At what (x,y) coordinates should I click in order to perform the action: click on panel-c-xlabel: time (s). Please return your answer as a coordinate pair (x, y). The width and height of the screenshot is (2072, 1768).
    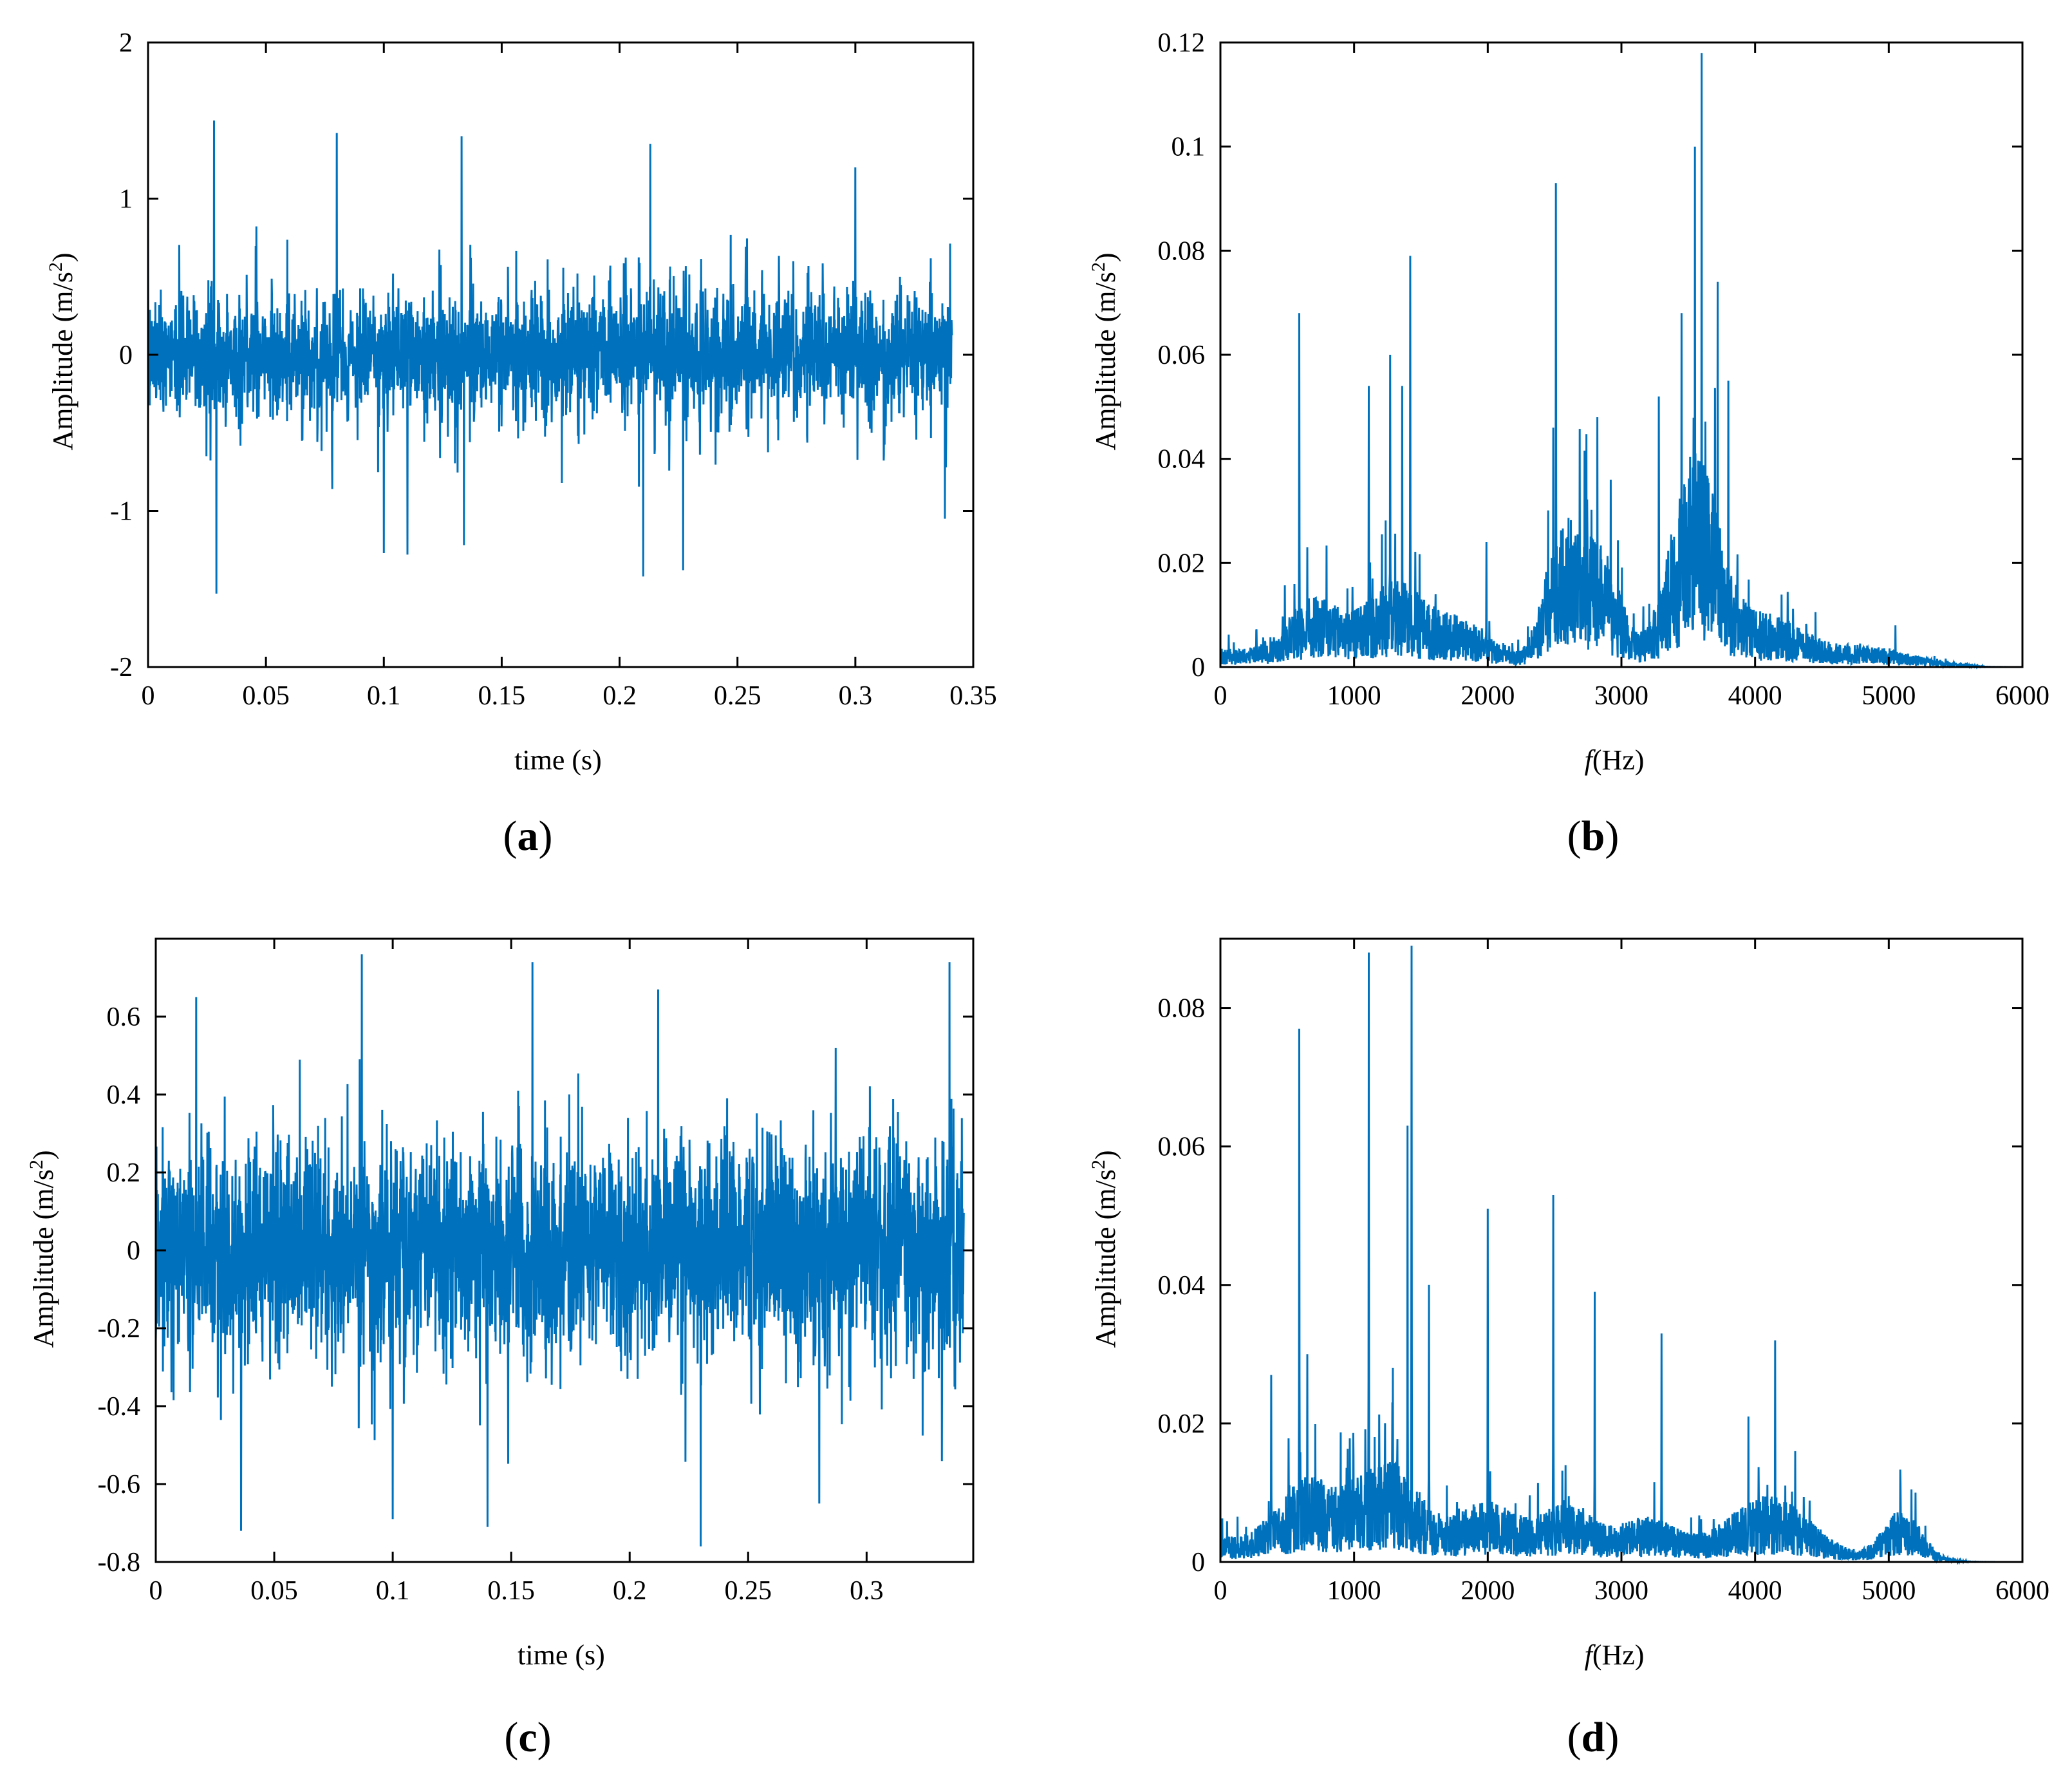
    Looking at the image, I should click on (561, 1655).